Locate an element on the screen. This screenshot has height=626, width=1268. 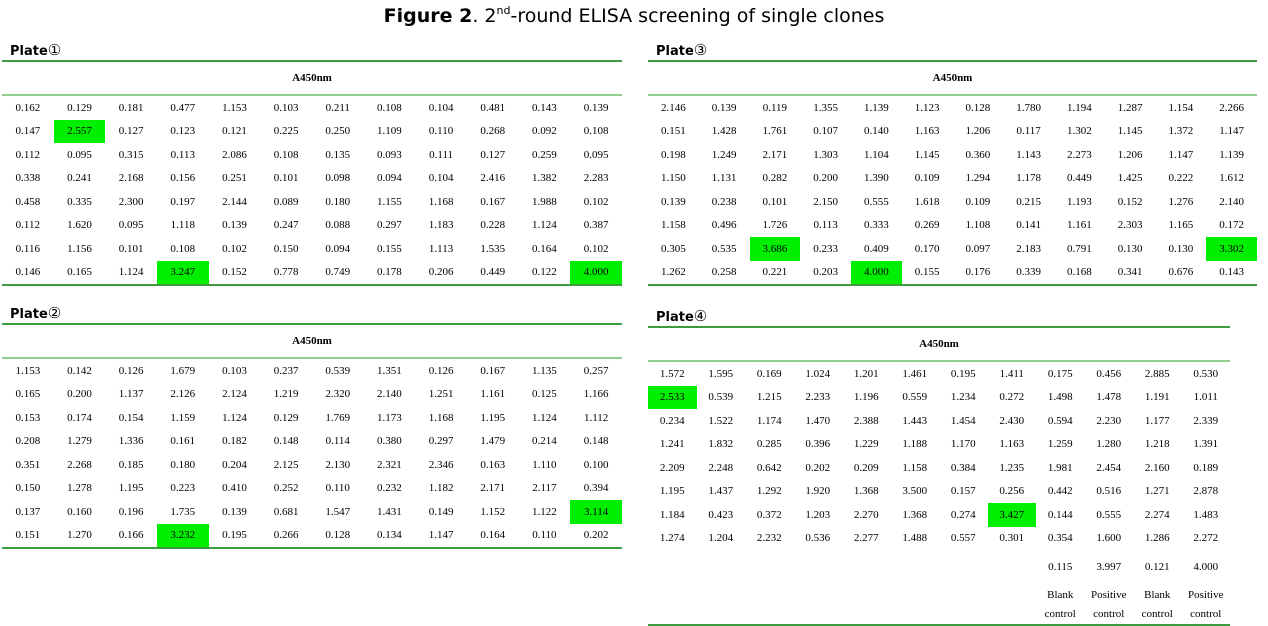
well-cell: 0.196 is located at coordinates (131, 511).